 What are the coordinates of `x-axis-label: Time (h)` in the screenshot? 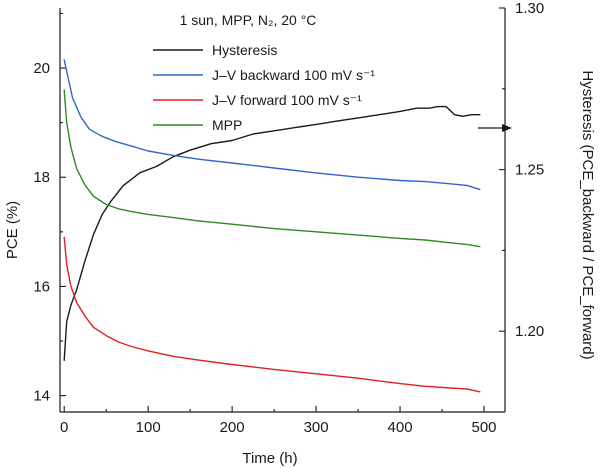 It's located at (269, 458).